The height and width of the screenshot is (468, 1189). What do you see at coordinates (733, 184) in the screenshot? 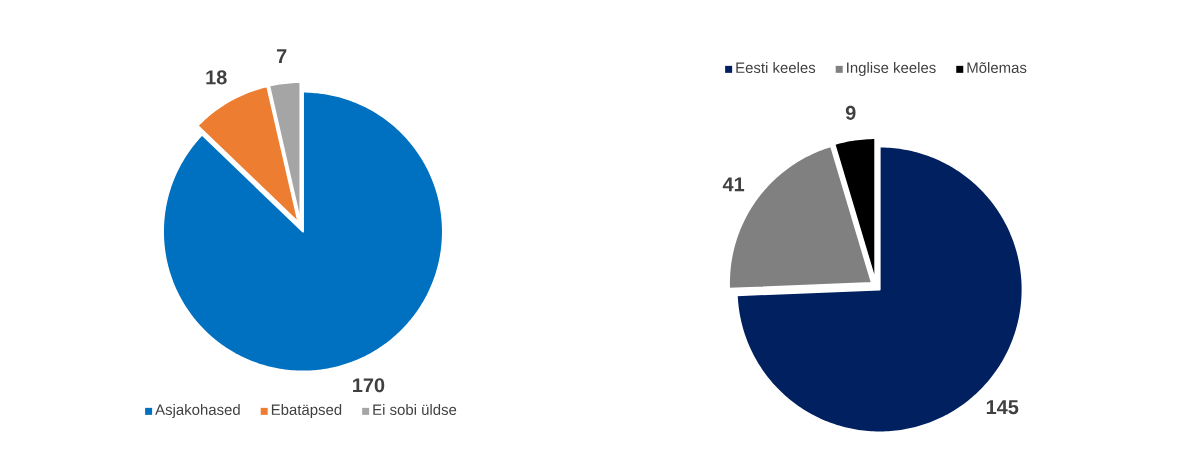
I see `data-label: 41` at bounding box center [733, 184].